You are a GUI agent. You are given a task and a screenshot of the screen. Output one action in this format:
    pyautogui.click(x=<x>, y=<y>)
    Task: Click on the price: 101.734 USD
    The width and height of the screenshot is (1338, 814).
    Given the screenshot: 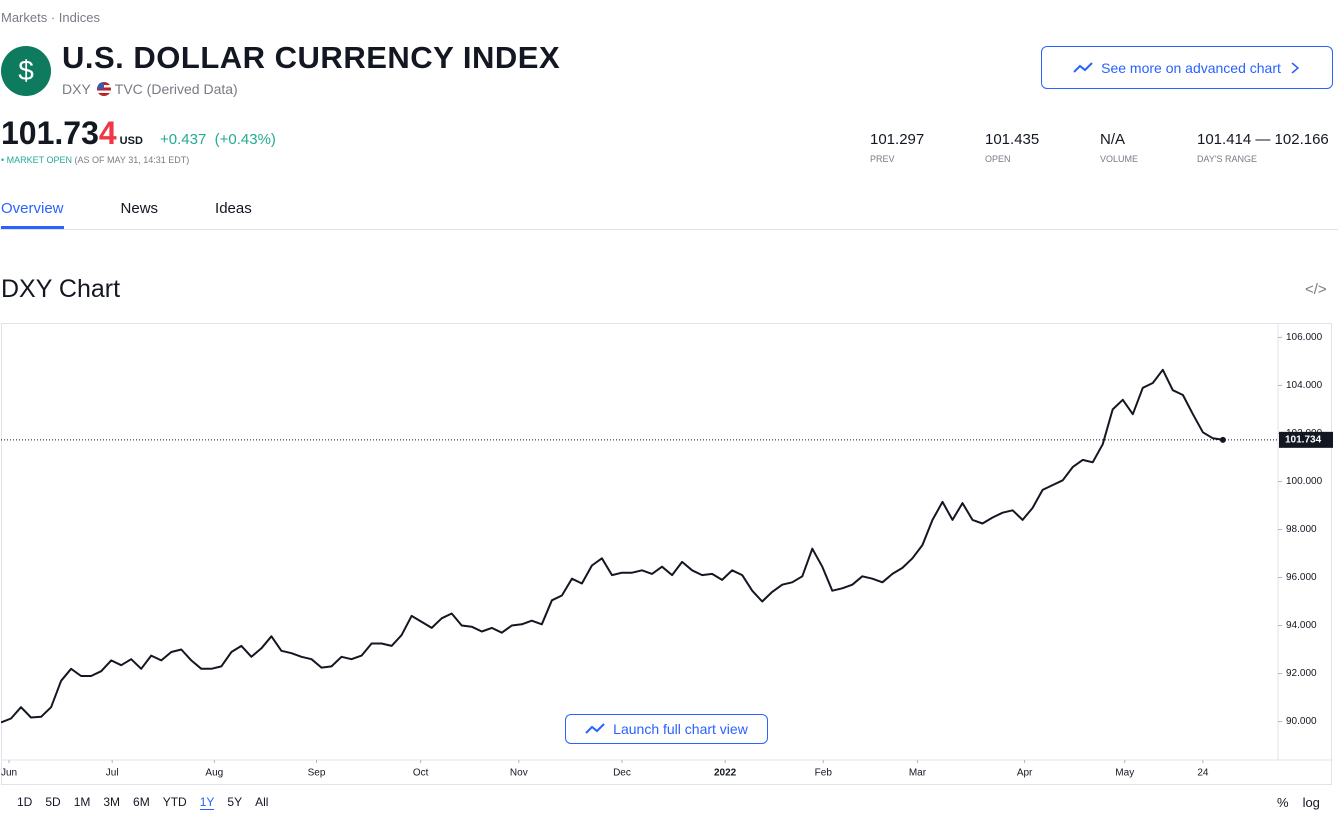 What is the action you would take?
    pyautogui.click(x=72, y=133)
    